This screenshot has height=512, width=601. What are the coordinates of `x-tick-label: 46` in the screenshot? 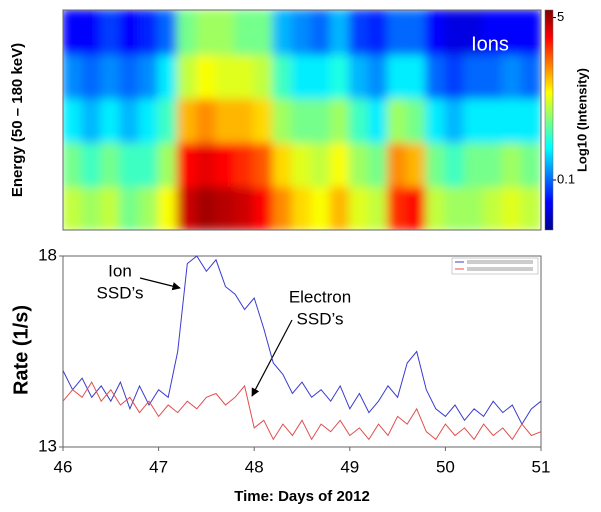 It's located at (63, 466).